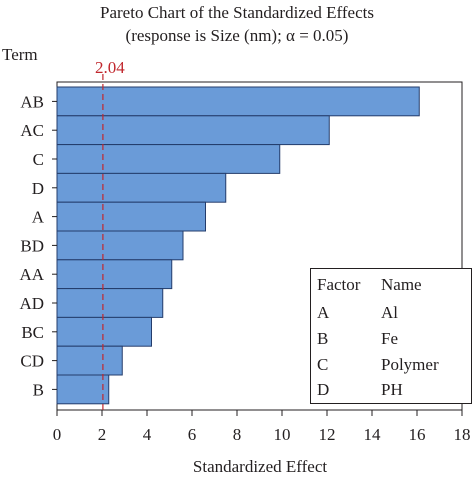 The height and width of the screenshot is (494, 474). I want to click on legend-name: Polymer, so click(410, 364).